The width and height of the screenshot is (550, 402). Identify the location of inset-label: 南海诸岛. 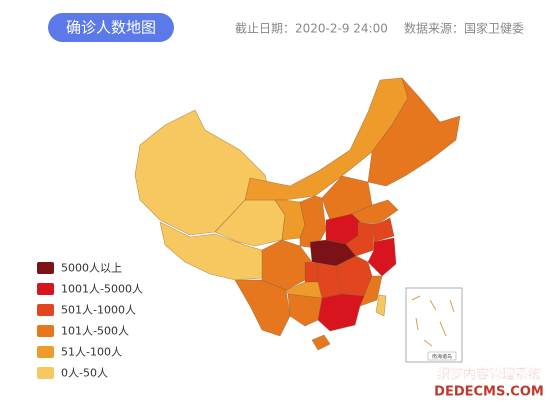
(442, 356).